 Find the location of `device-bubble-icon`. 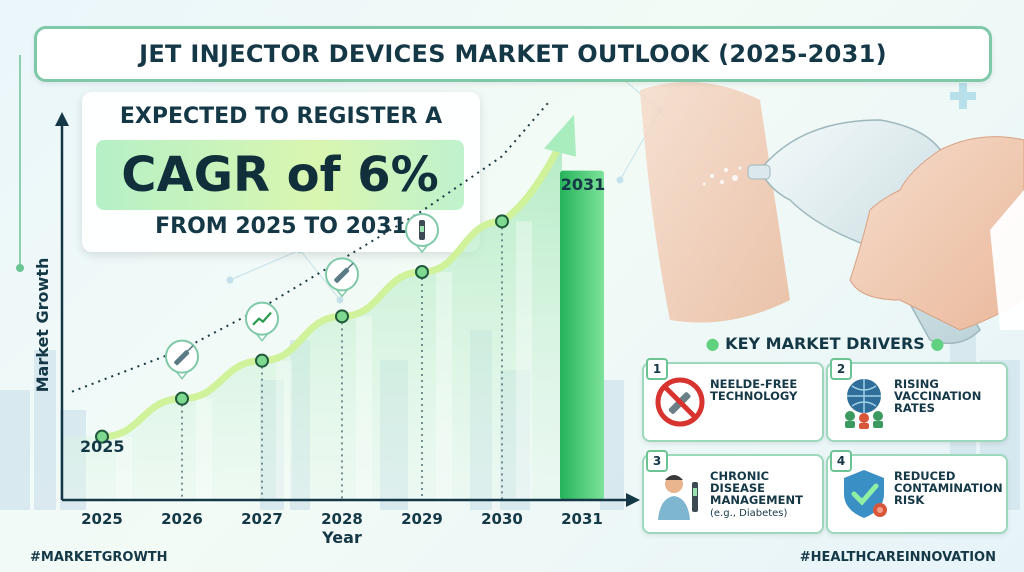

device-bubble-icon is located at coordinates (422, 233).